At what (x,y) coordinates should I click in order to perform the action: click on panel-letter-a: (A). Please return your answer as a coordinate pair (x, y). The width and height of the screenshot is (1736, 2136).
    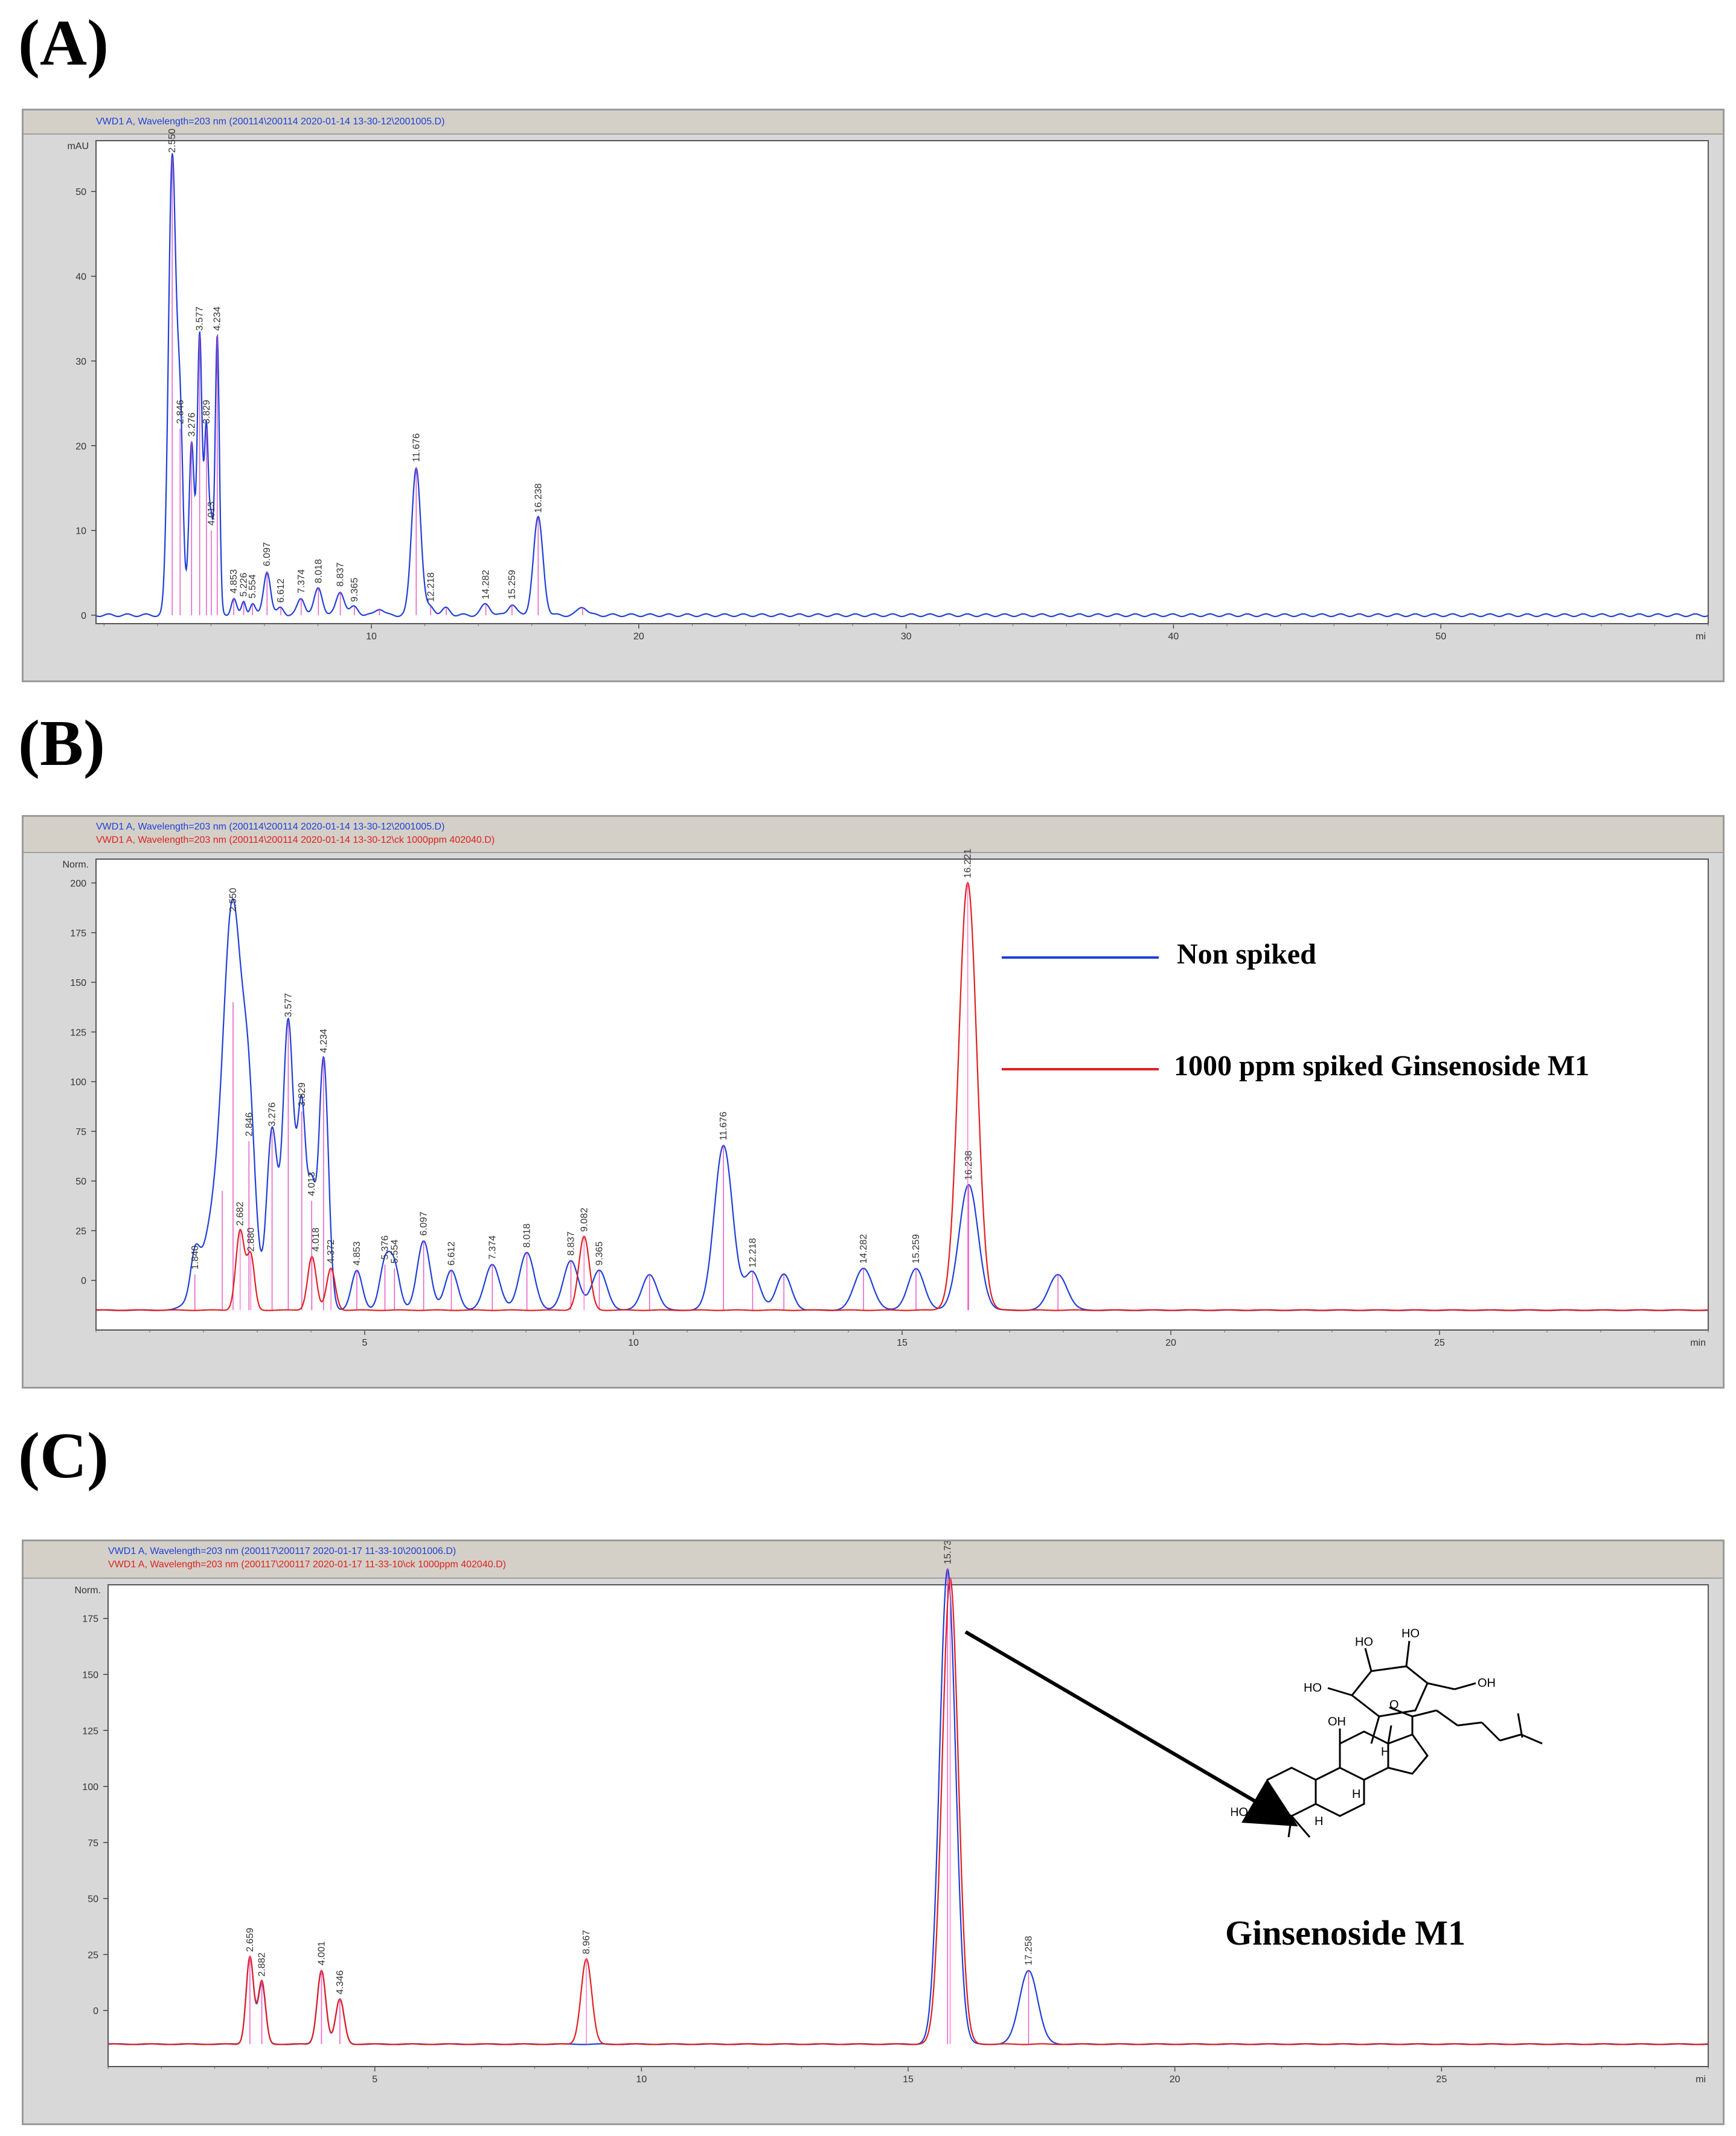
    Looking at the image, I should click on (63, 43).